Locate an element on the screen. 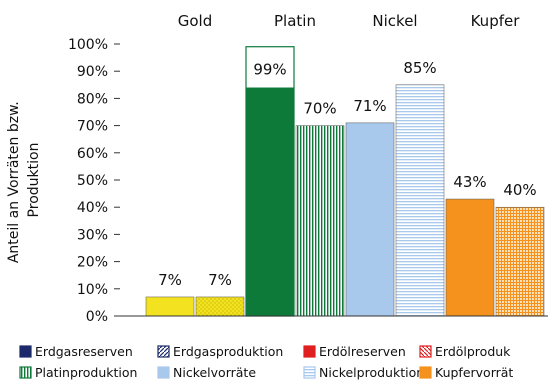 This screenshot has height=392, width=555. y-tick-label: 90% is located at coordinates (92, 72).